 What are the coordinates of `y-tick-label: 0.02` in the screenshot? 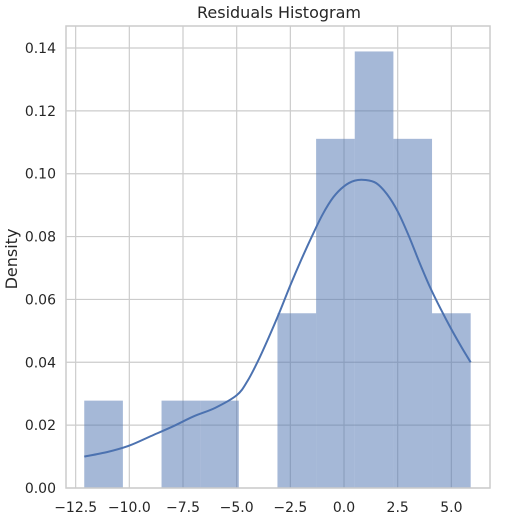 It's located at (40, 426).